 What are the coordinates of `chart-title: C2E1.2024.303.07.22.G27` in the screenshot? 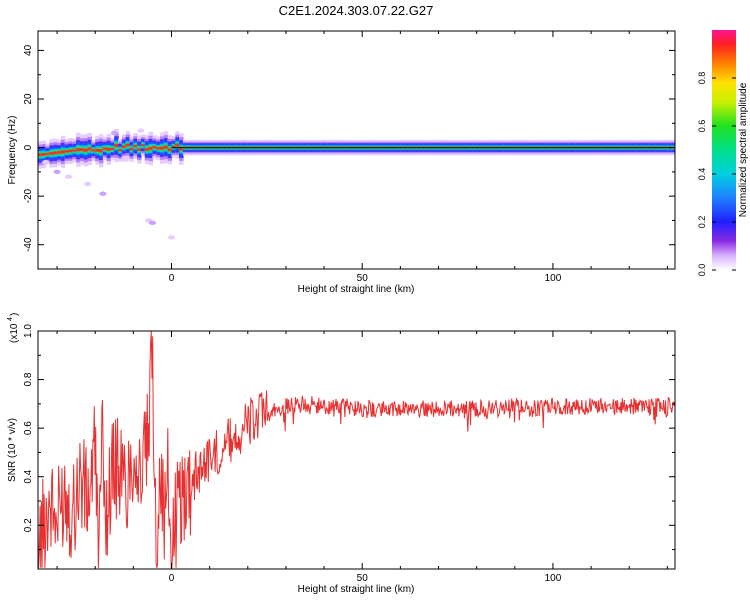 It's located at (356, 10).